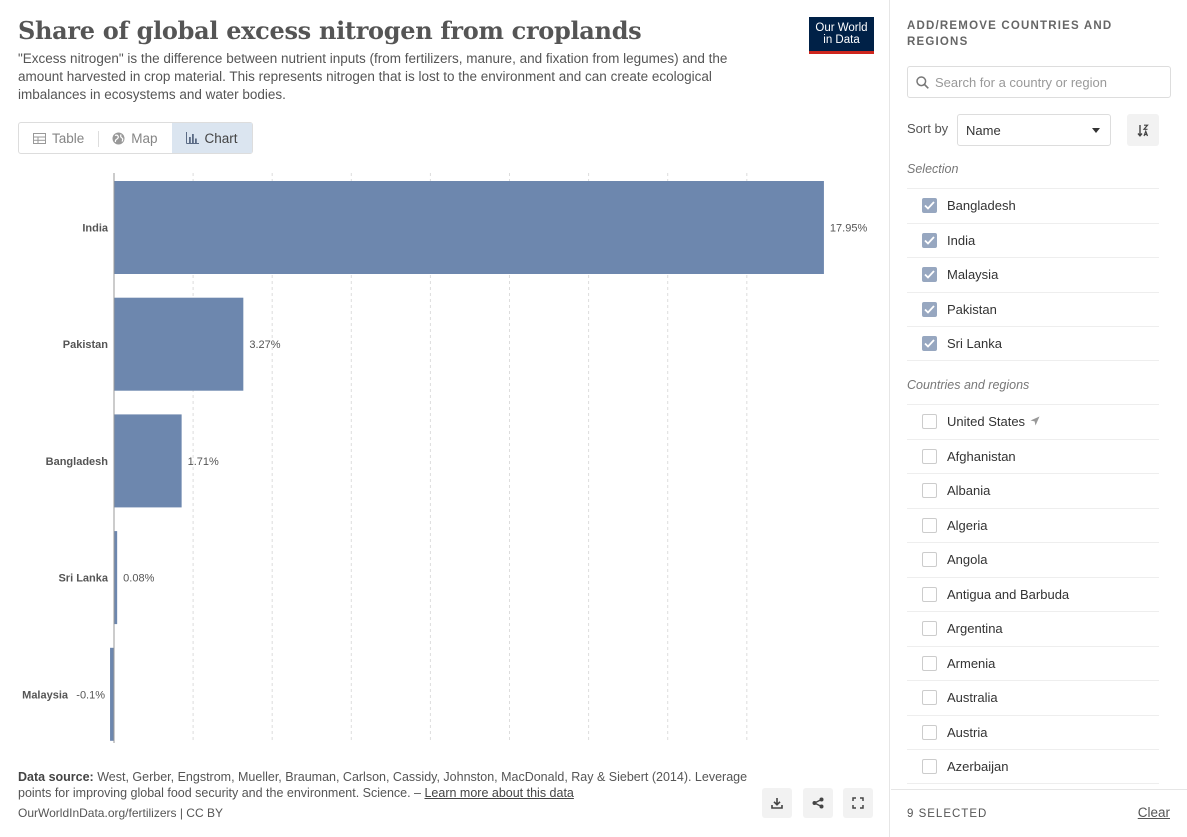  What do you see at coordinates (1153, 812) in the screenshot?
I see `clear-button: Clear` at bounding box center [1153, 812].